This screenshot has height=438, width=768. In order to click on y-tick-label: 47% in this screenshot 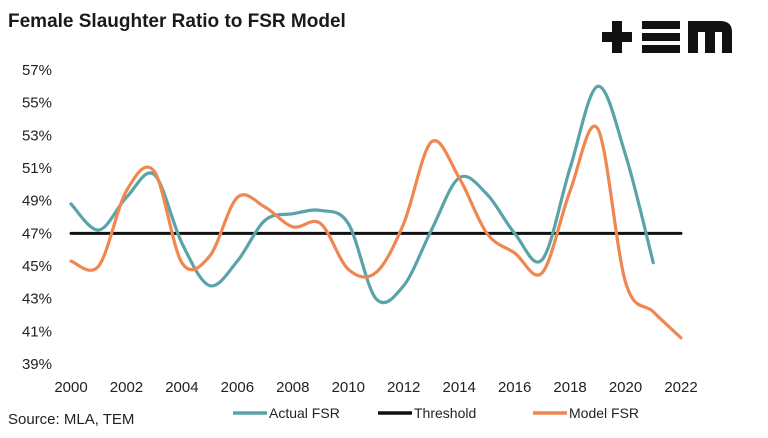, I will do `click(37, 233)`.